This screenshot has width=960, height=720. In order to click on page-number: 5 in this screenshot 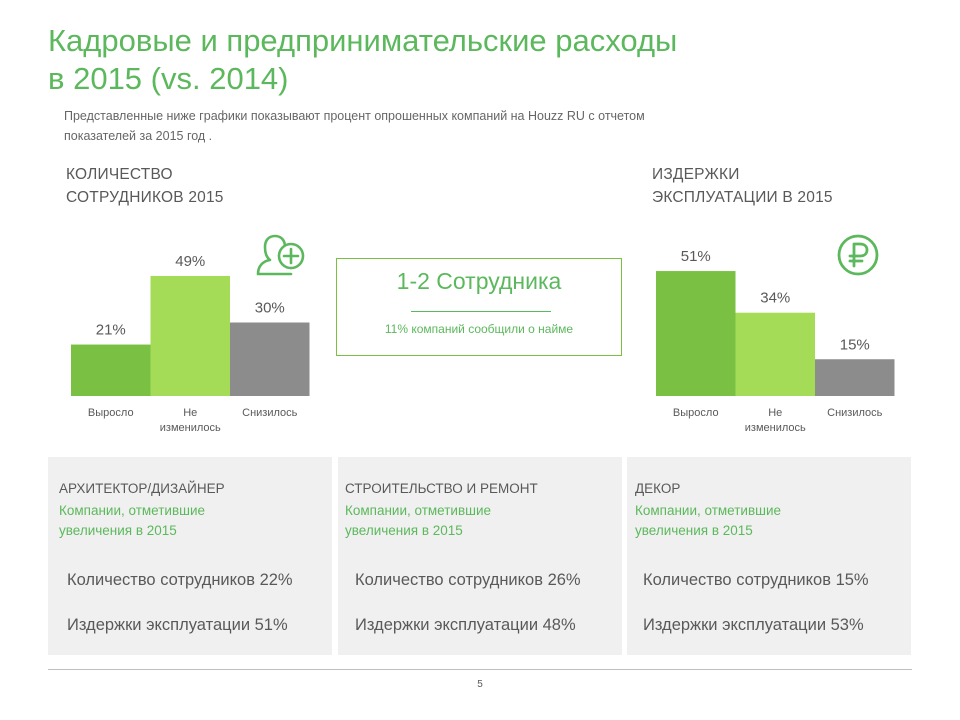, I will do `click(480, 684)`.